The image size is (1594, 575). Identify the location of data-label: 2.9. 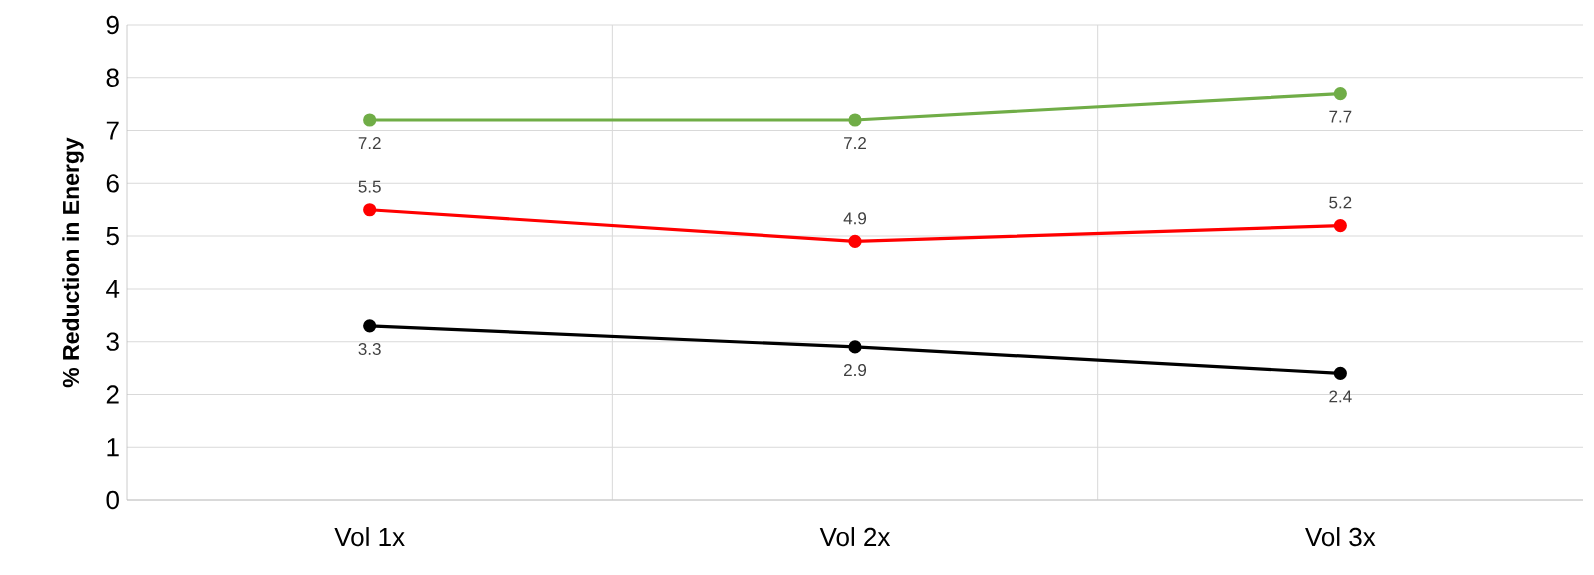
(855, 370).